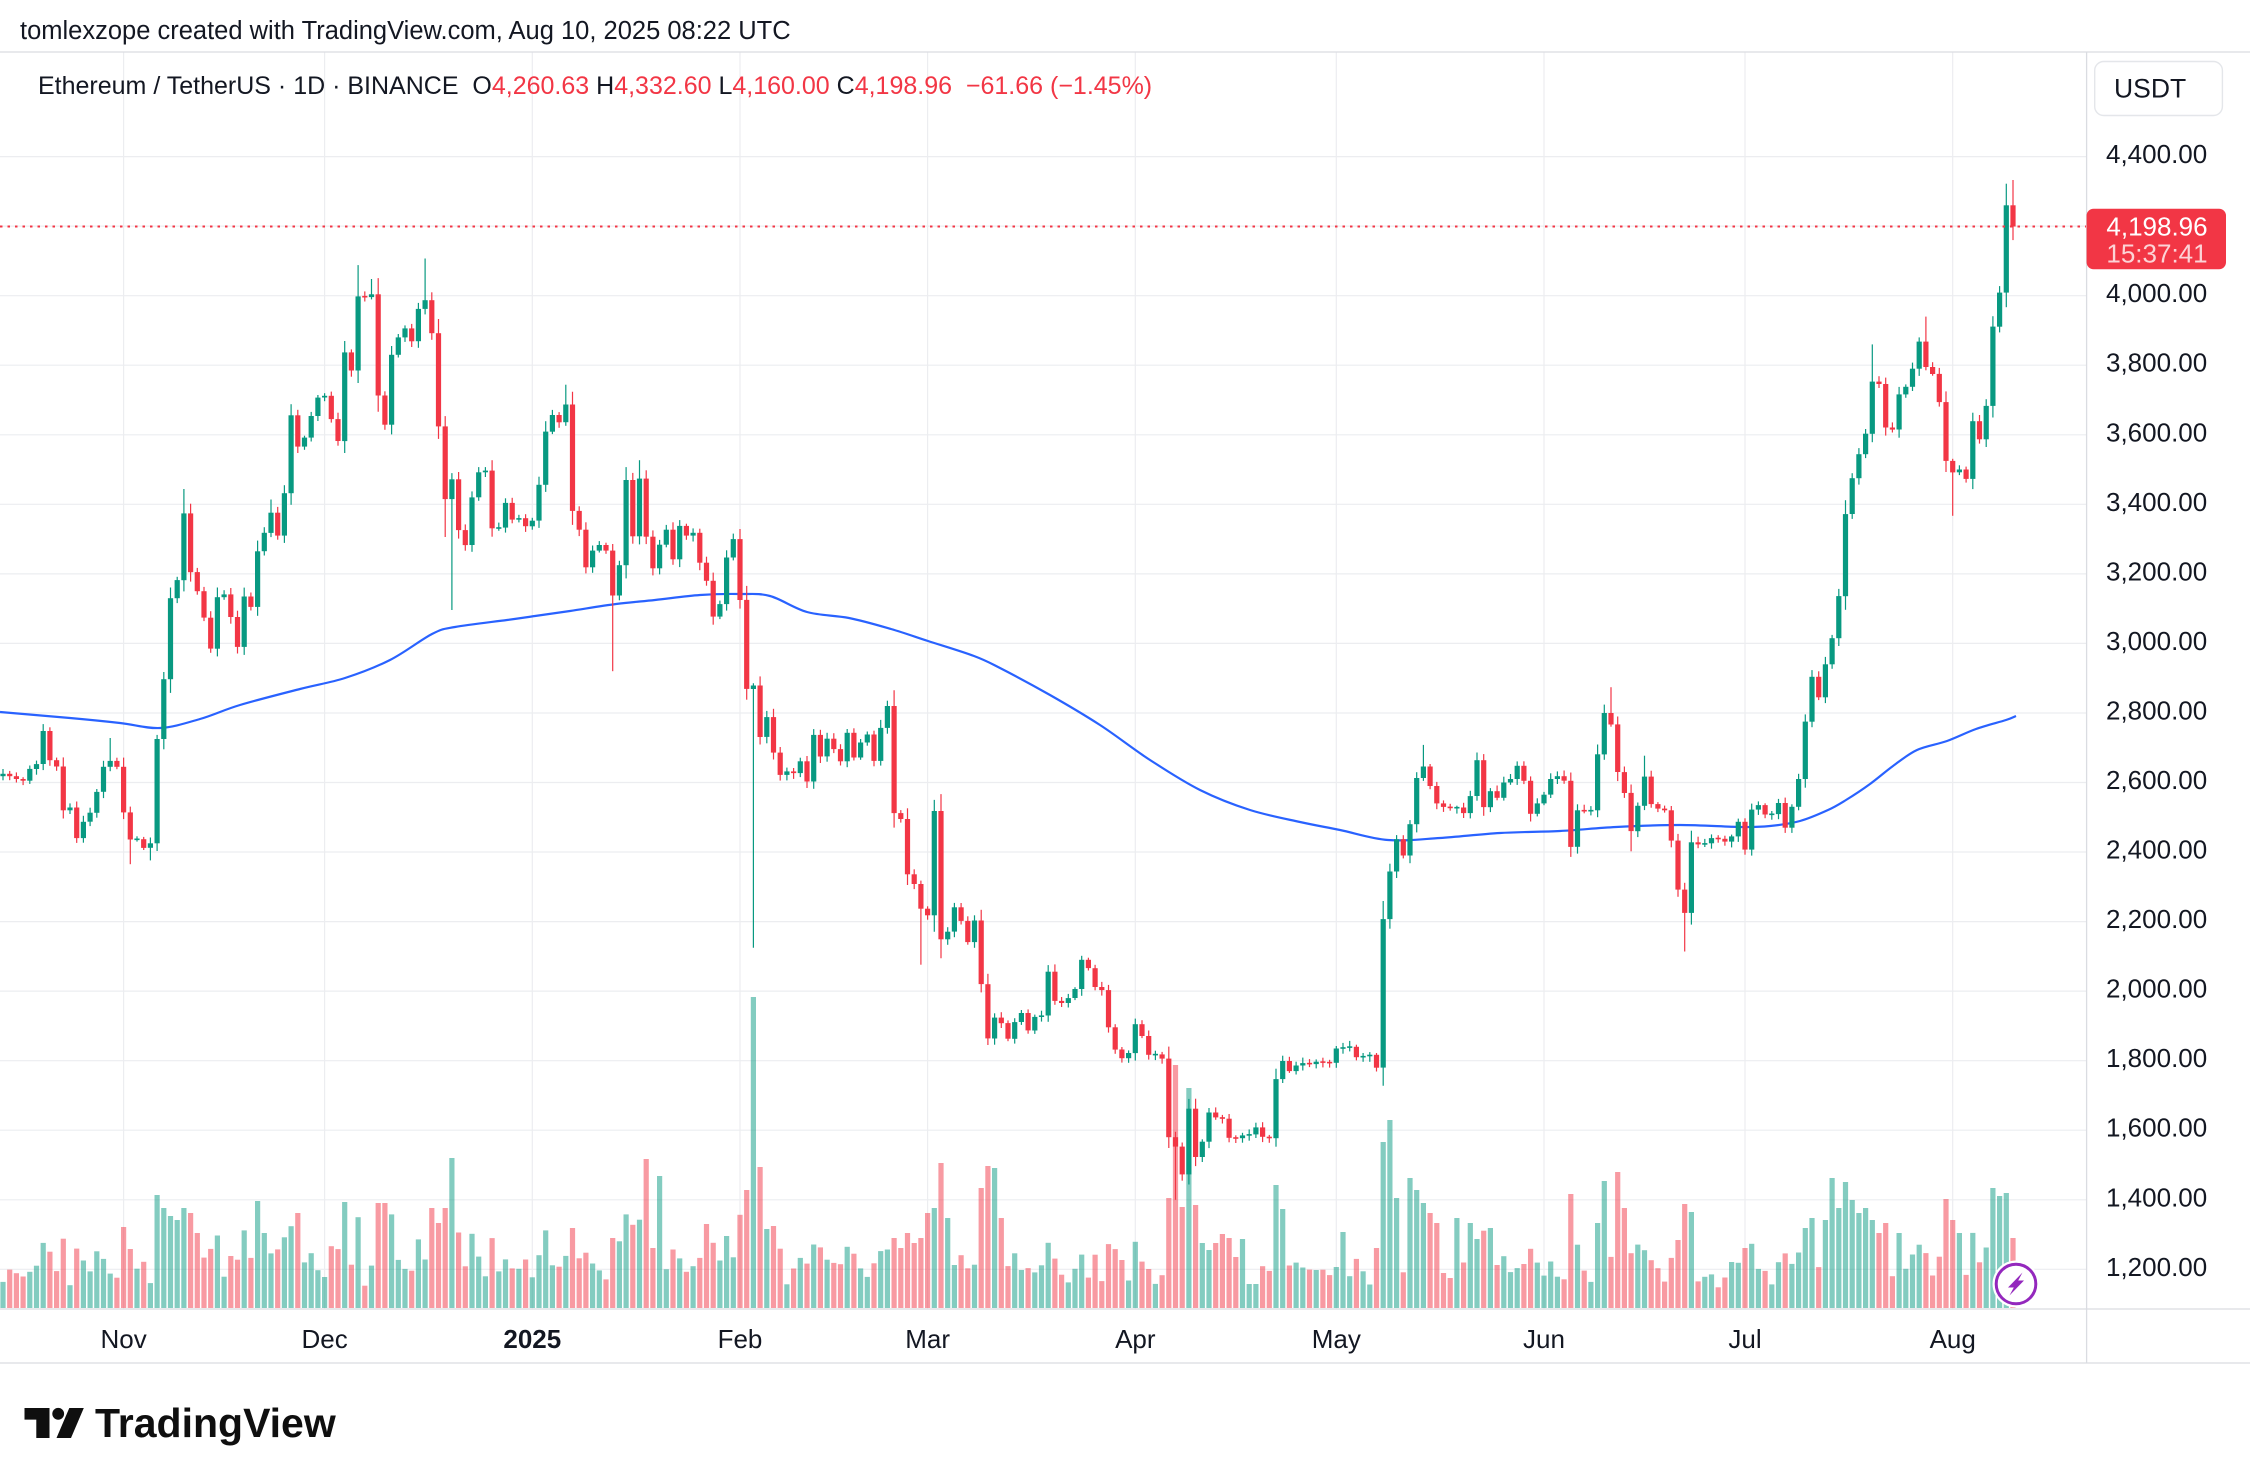 The image size is (2250, 1484). Describe the element at coordinates (2156, 432) in the screenshot. I see `svg-text: 3,600.00` at that location.